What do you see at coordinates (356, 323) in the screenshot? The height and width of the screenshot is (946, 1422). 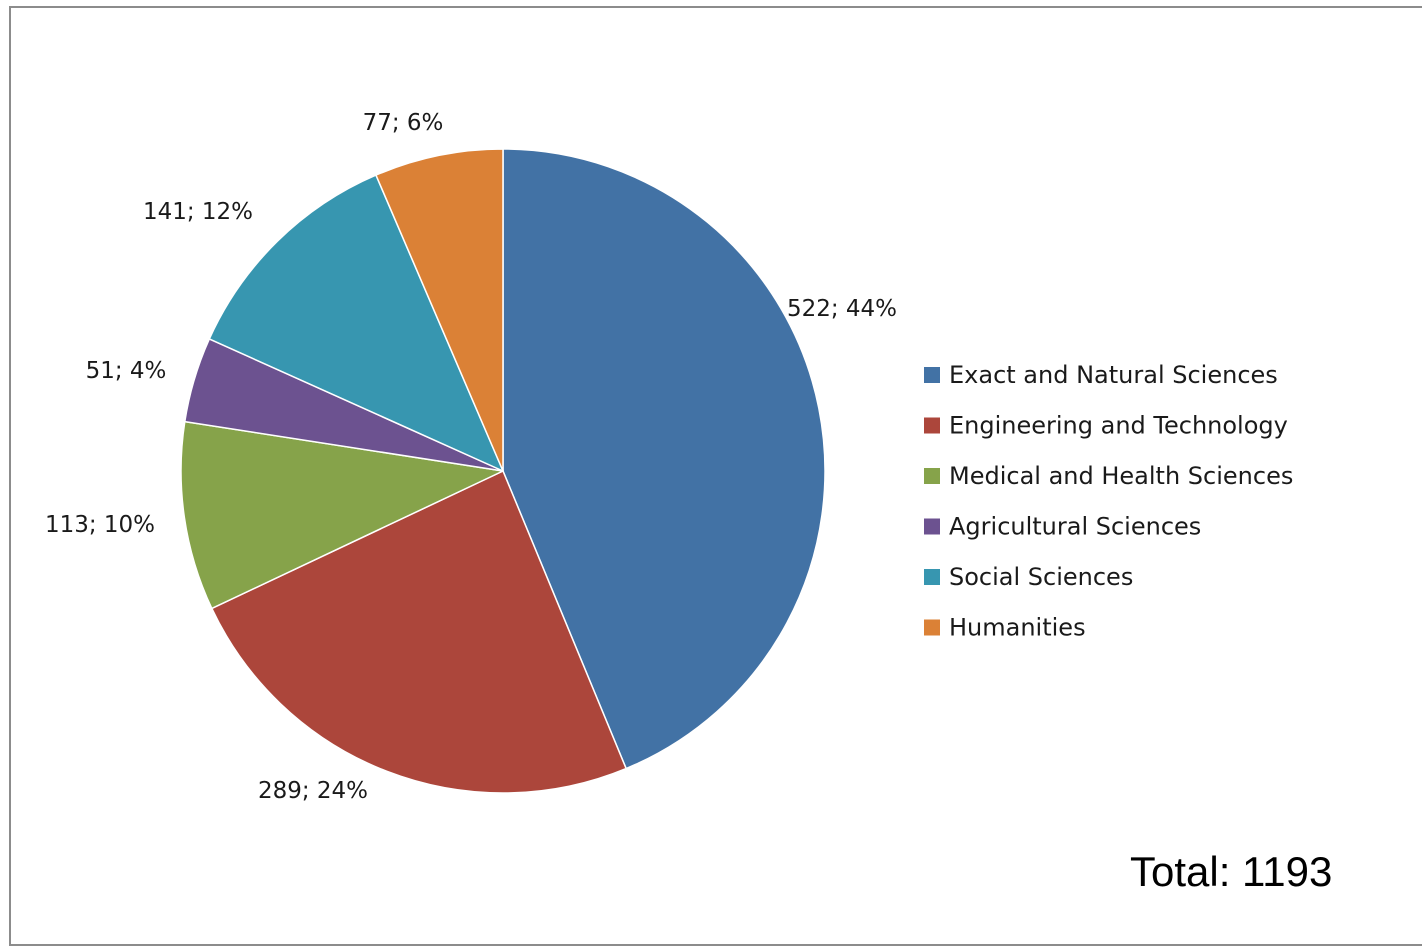 I see `pie-slice-social-sciences` at bounding box center [356, 323].